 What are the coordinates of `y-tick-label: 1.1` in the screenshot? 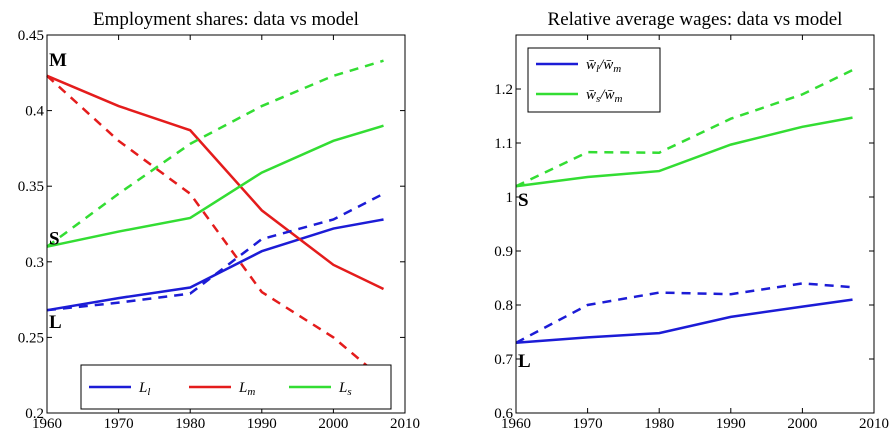 It's located at (503, 144).